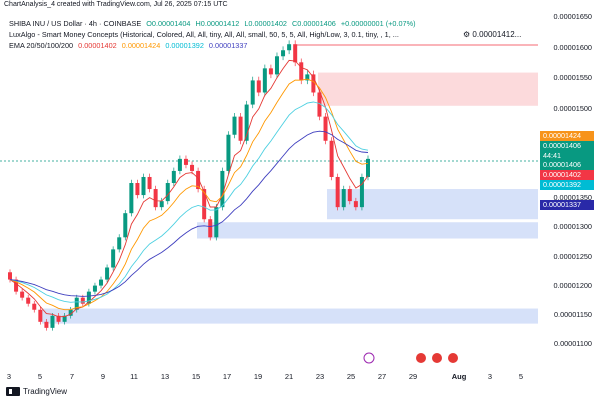  I want to click on time-axis-label: Aug, so click(459, 376).